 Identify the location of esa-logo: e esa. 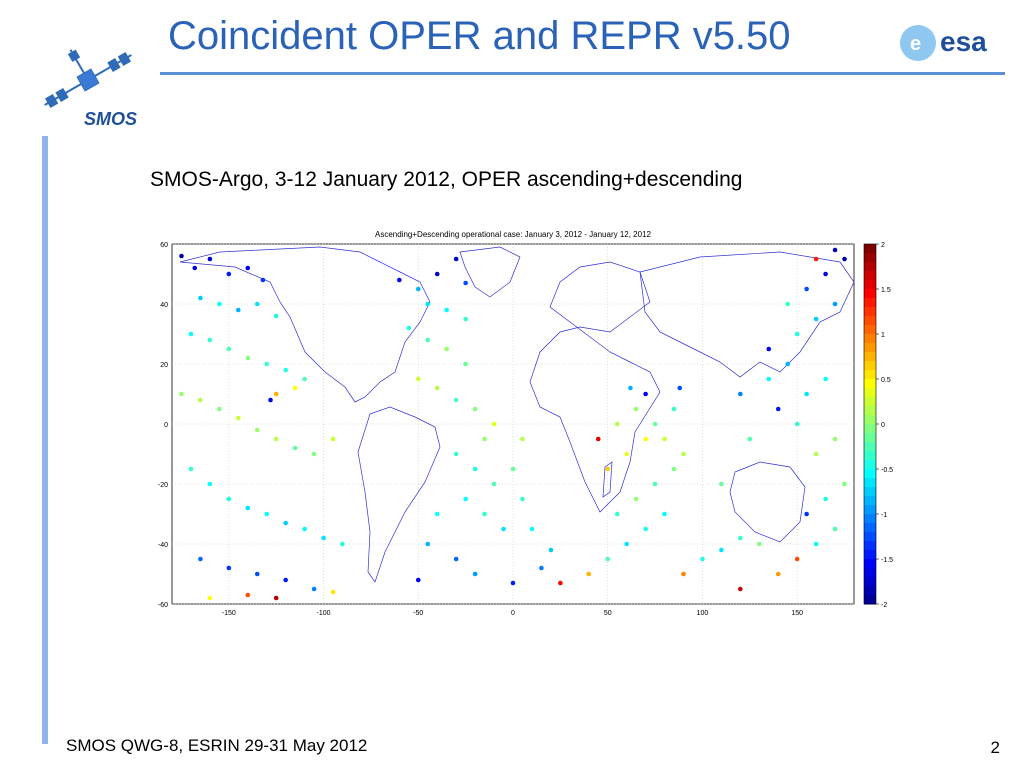
(943, 43).